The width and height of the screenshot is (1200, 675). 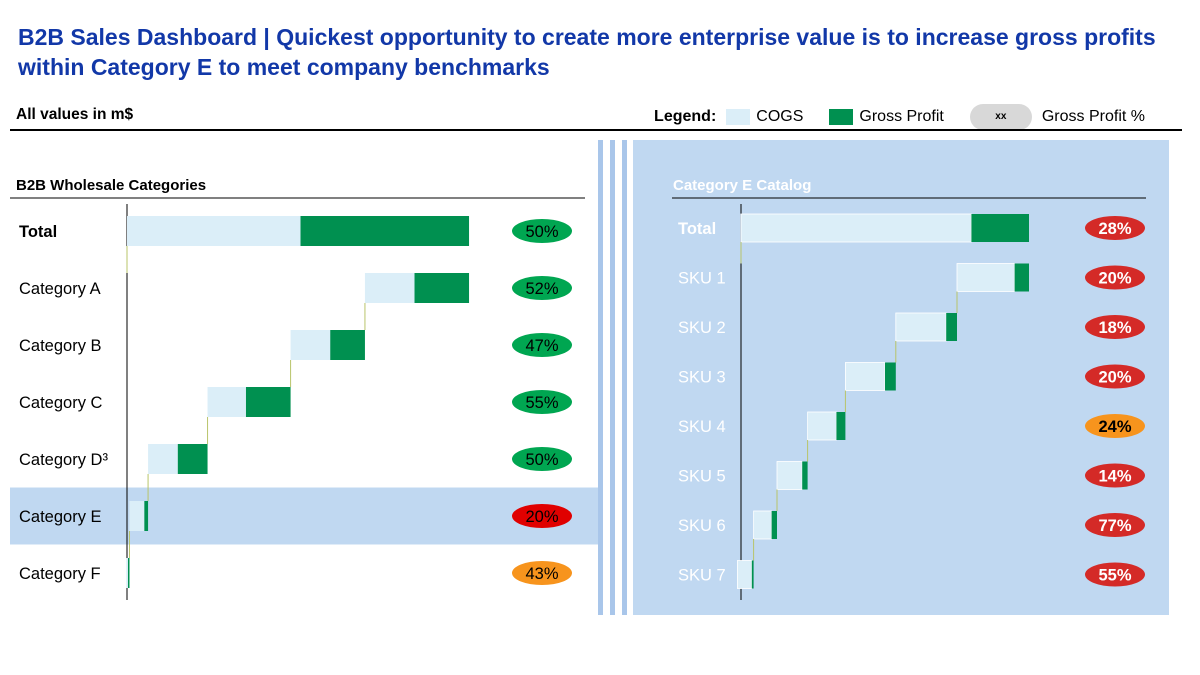 I want to click on category-label: Category D³, so click(x=63, y=460).